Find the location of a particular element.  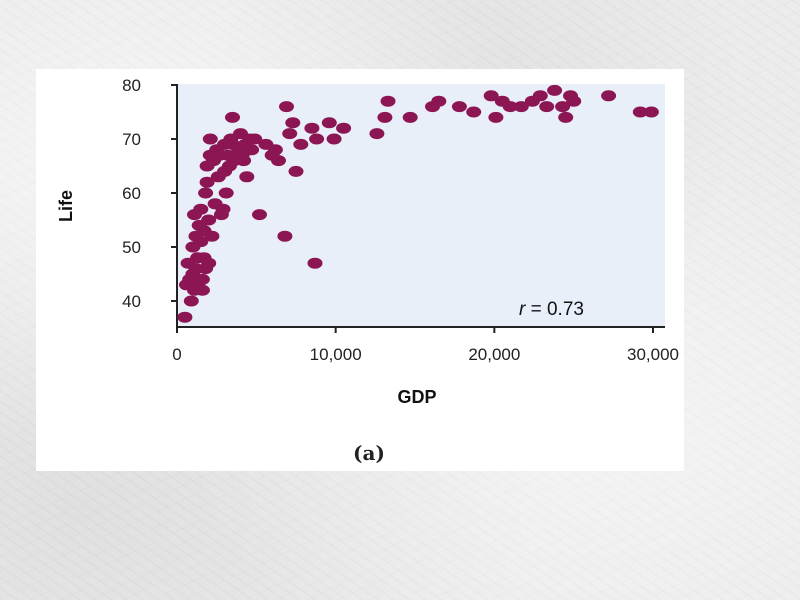

y-axis-title: Life is located at coordinates (66, 206).